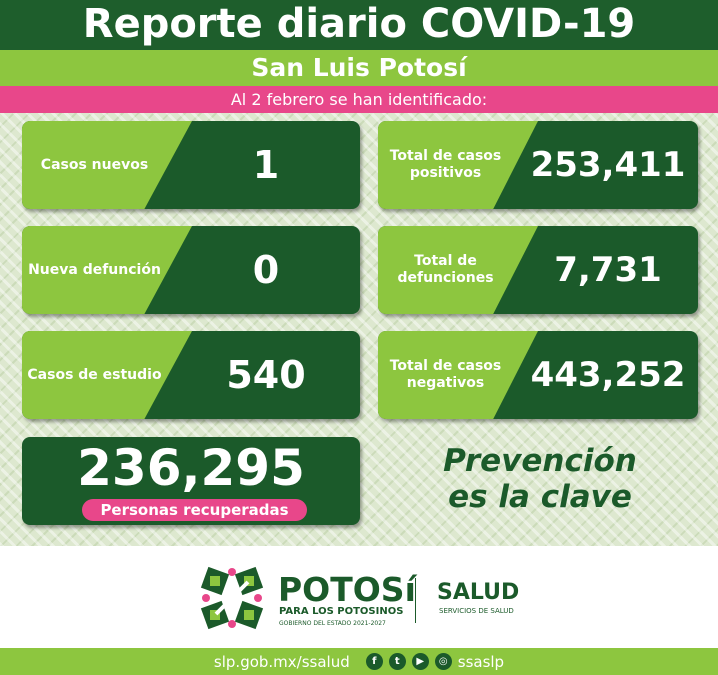  What do you see at coordinates (266, 375) in the screenshot?
I see `stat-value: 540` at bounding box center [266, 375].